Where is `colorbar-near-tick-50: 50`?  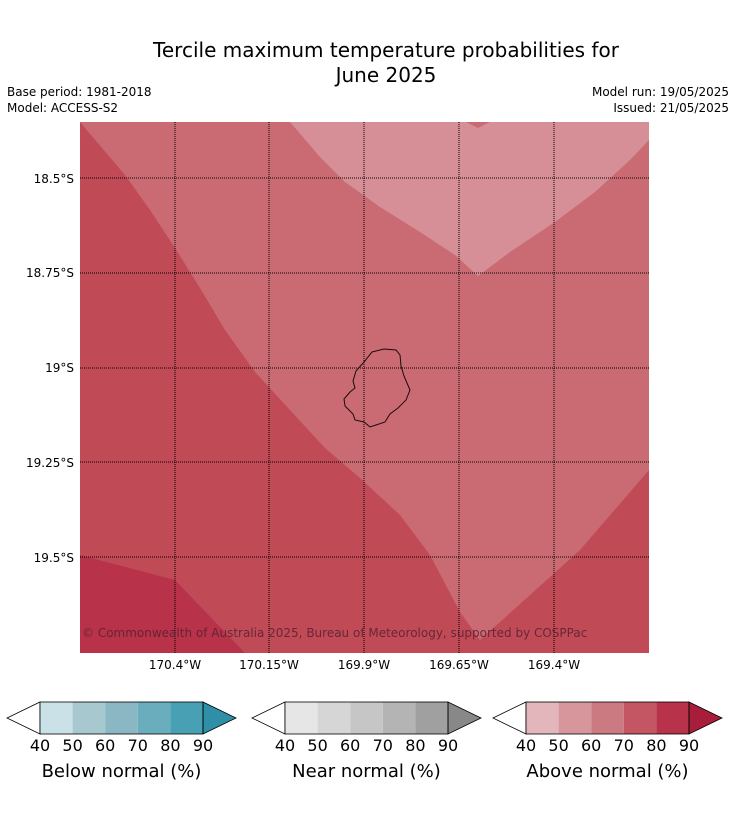
colorbar-near-tick-50: 50 is located at coordinates (317, 745).